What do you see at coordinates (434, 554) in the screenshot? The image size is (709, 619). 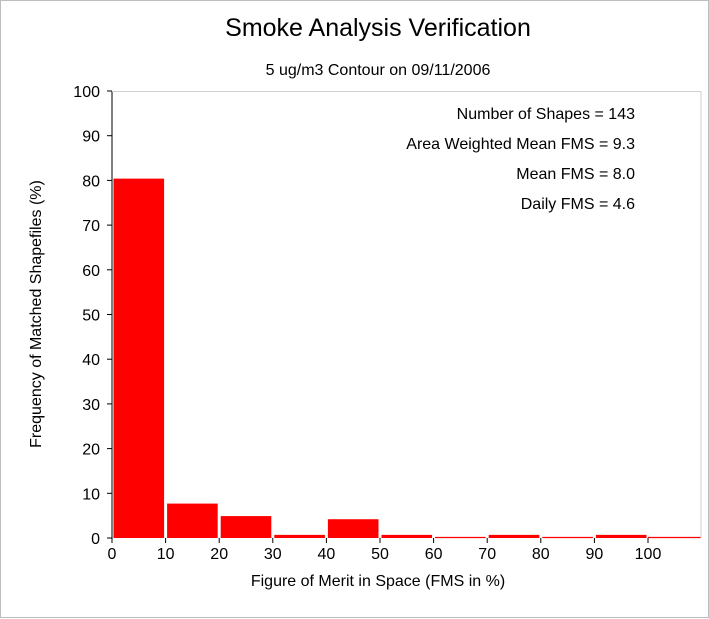 I see `x-tick-label: 60` at bounding box center [434, 554].